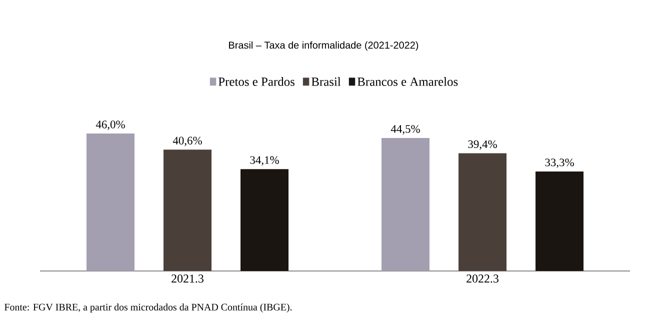 Image resolution: width=647 pixels, height=320 pixels. What do you see at coordinates (148, 308) in the screenshot?
I see `source-note: Fonte: FGV IBRE, a partir dos microdados da PNAD Contínua (IBGE).` at bounding box center [148, 308].